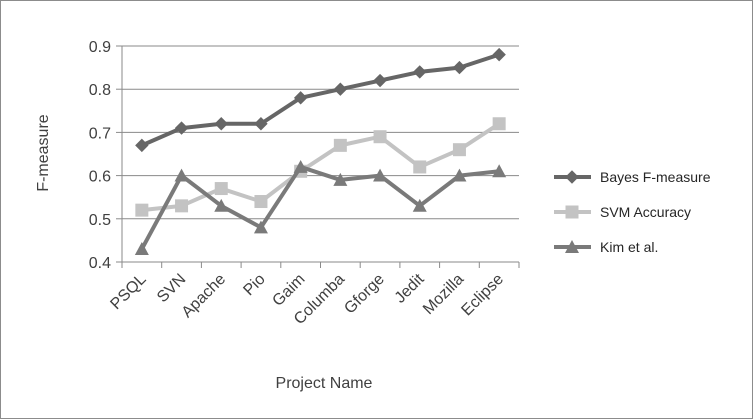 This screenshot has height=420, width=753. I want to click on legend-item: Kim et al., so click(606, 247).